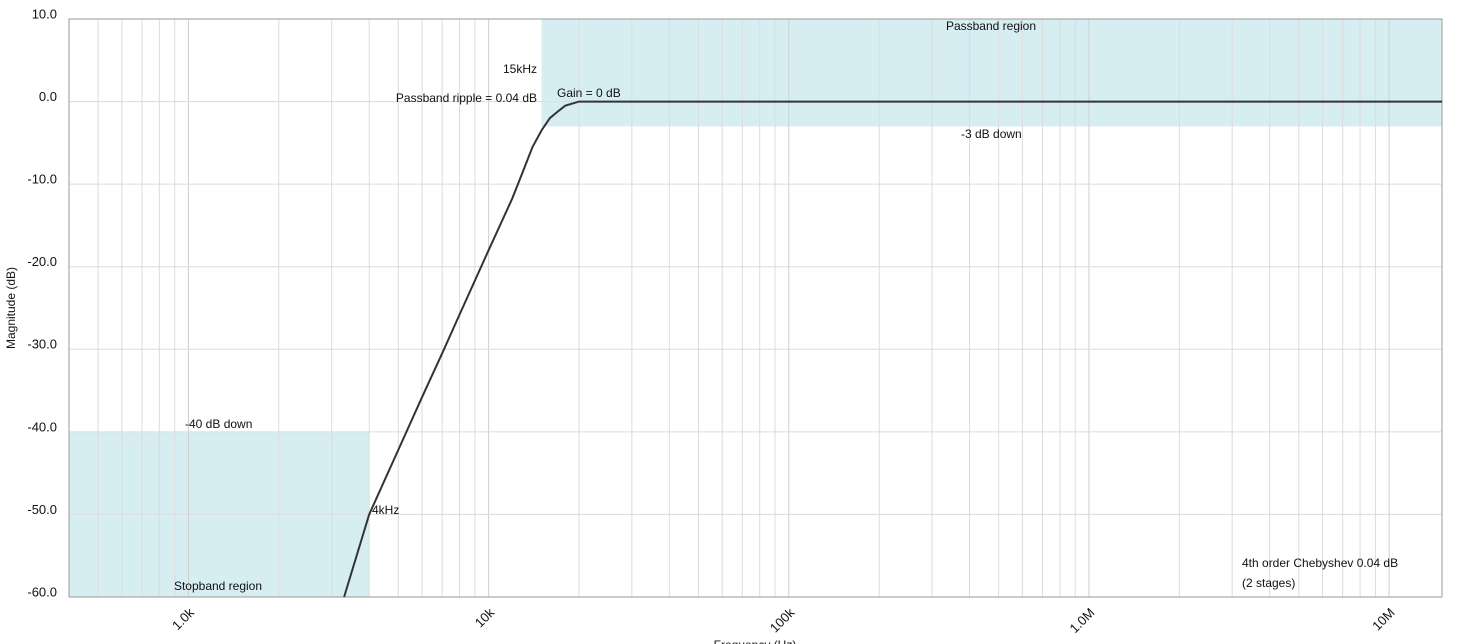 The image size is (1482, 644). I want to click on annotation: -40 dB down, so click(218, 424).